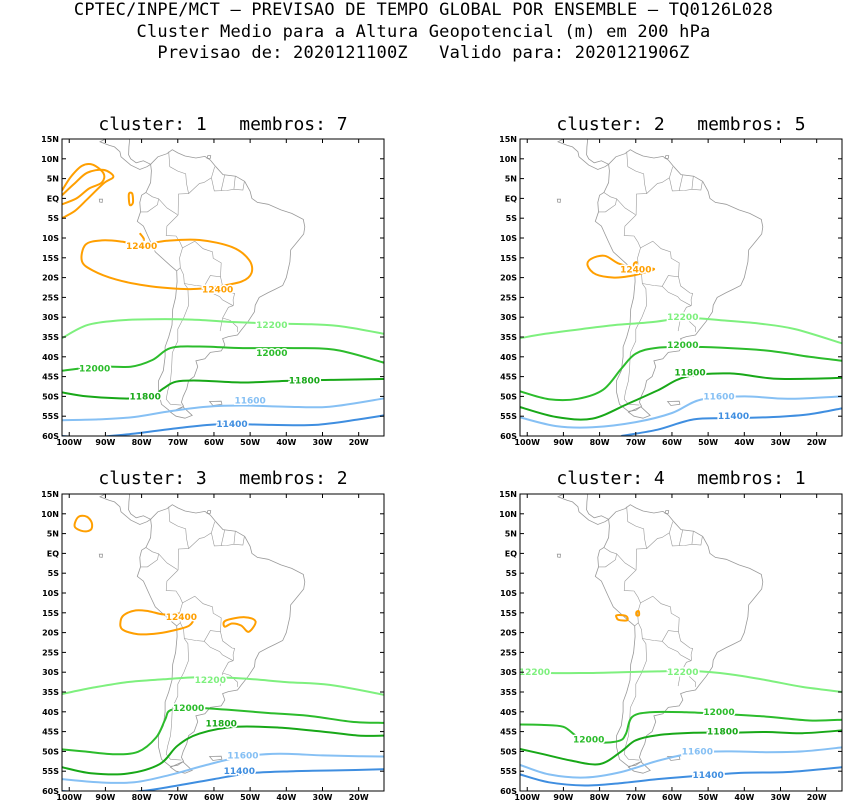 The width and height of the screenshot is (847, 803). I want to click on map-panel-4-content: 12200 12200 12000 12000 11800 11600 11400, so click(681, 633).